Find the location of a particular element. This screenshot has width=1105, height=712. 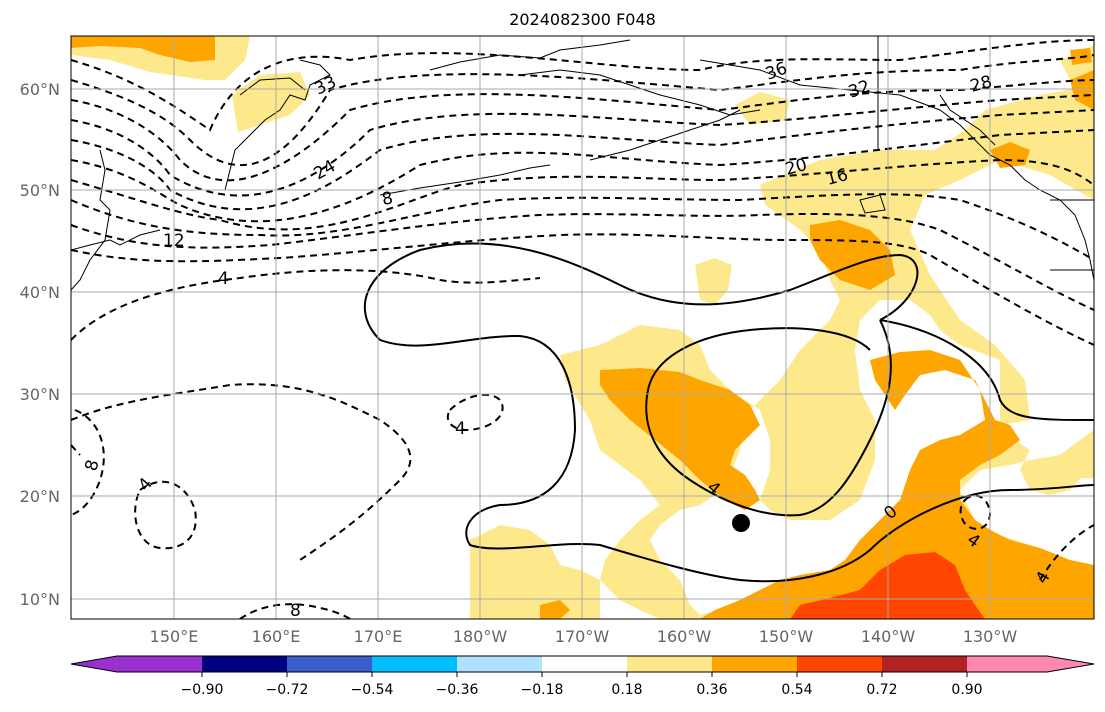

colorbar-tick-label: 0.54 is located at coordinates (796, 690).